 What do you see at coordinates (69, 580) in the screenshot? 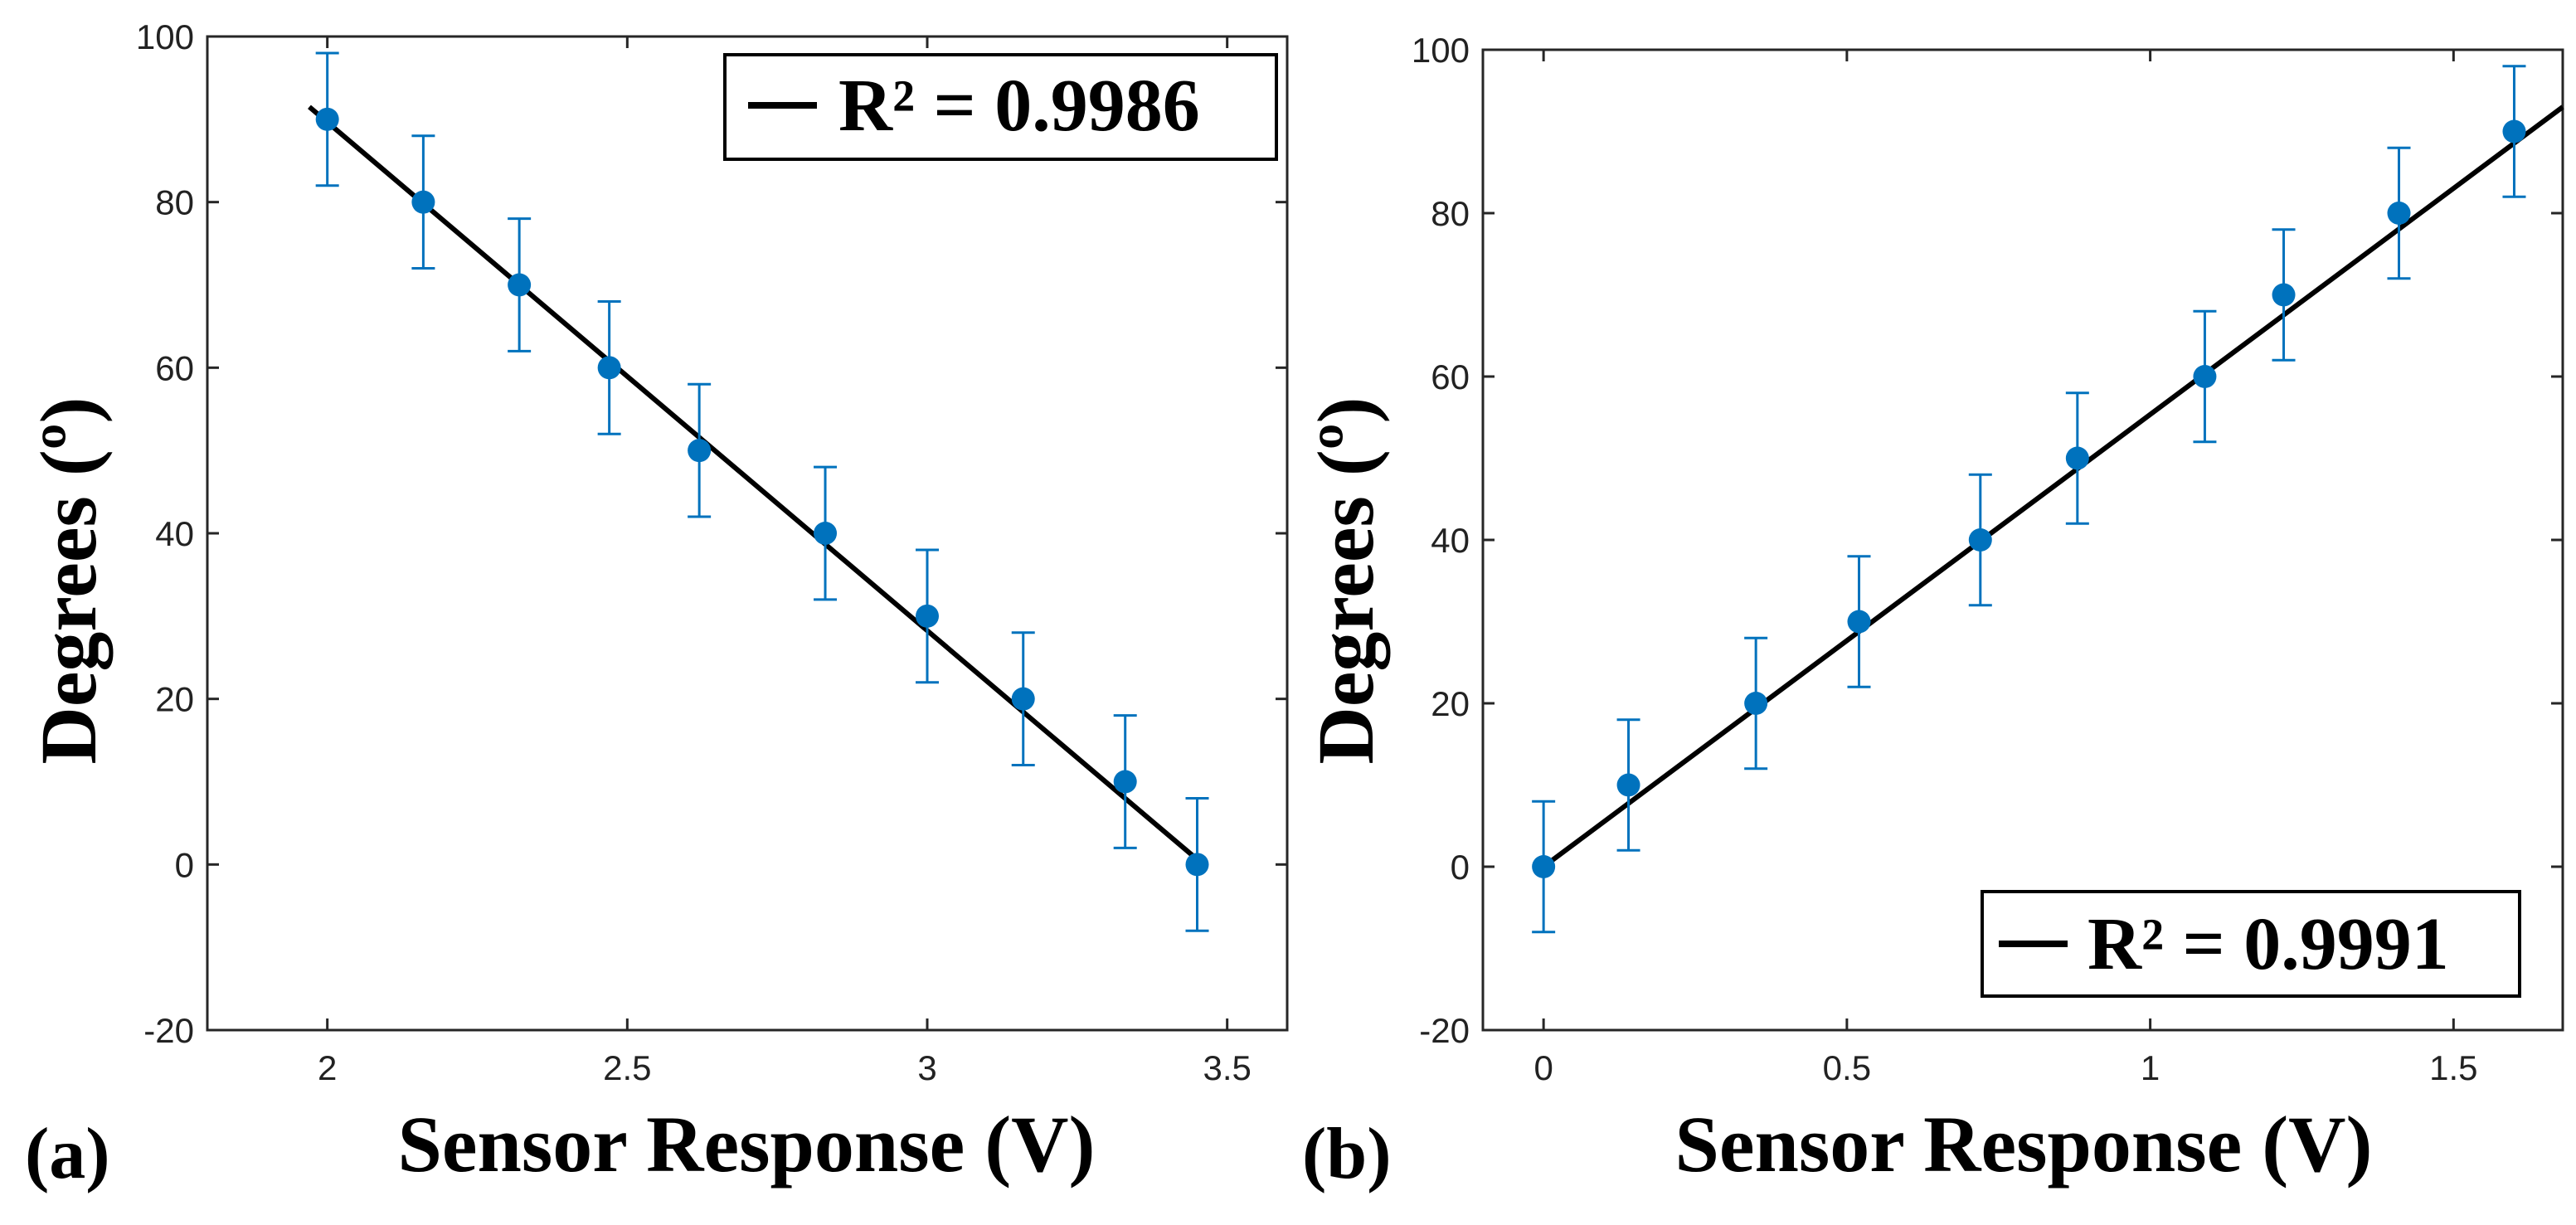
I see `y-axis-label-a: Degrees (º)` at bounding box center [69, 580].